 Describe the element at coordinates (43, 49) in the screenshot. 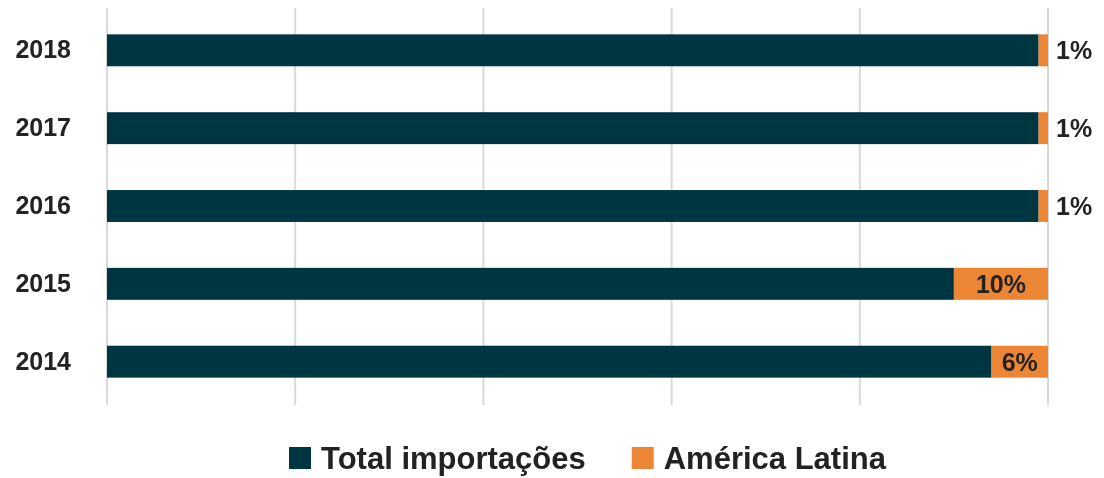

I see `y-tick-label: 2018` at that location.